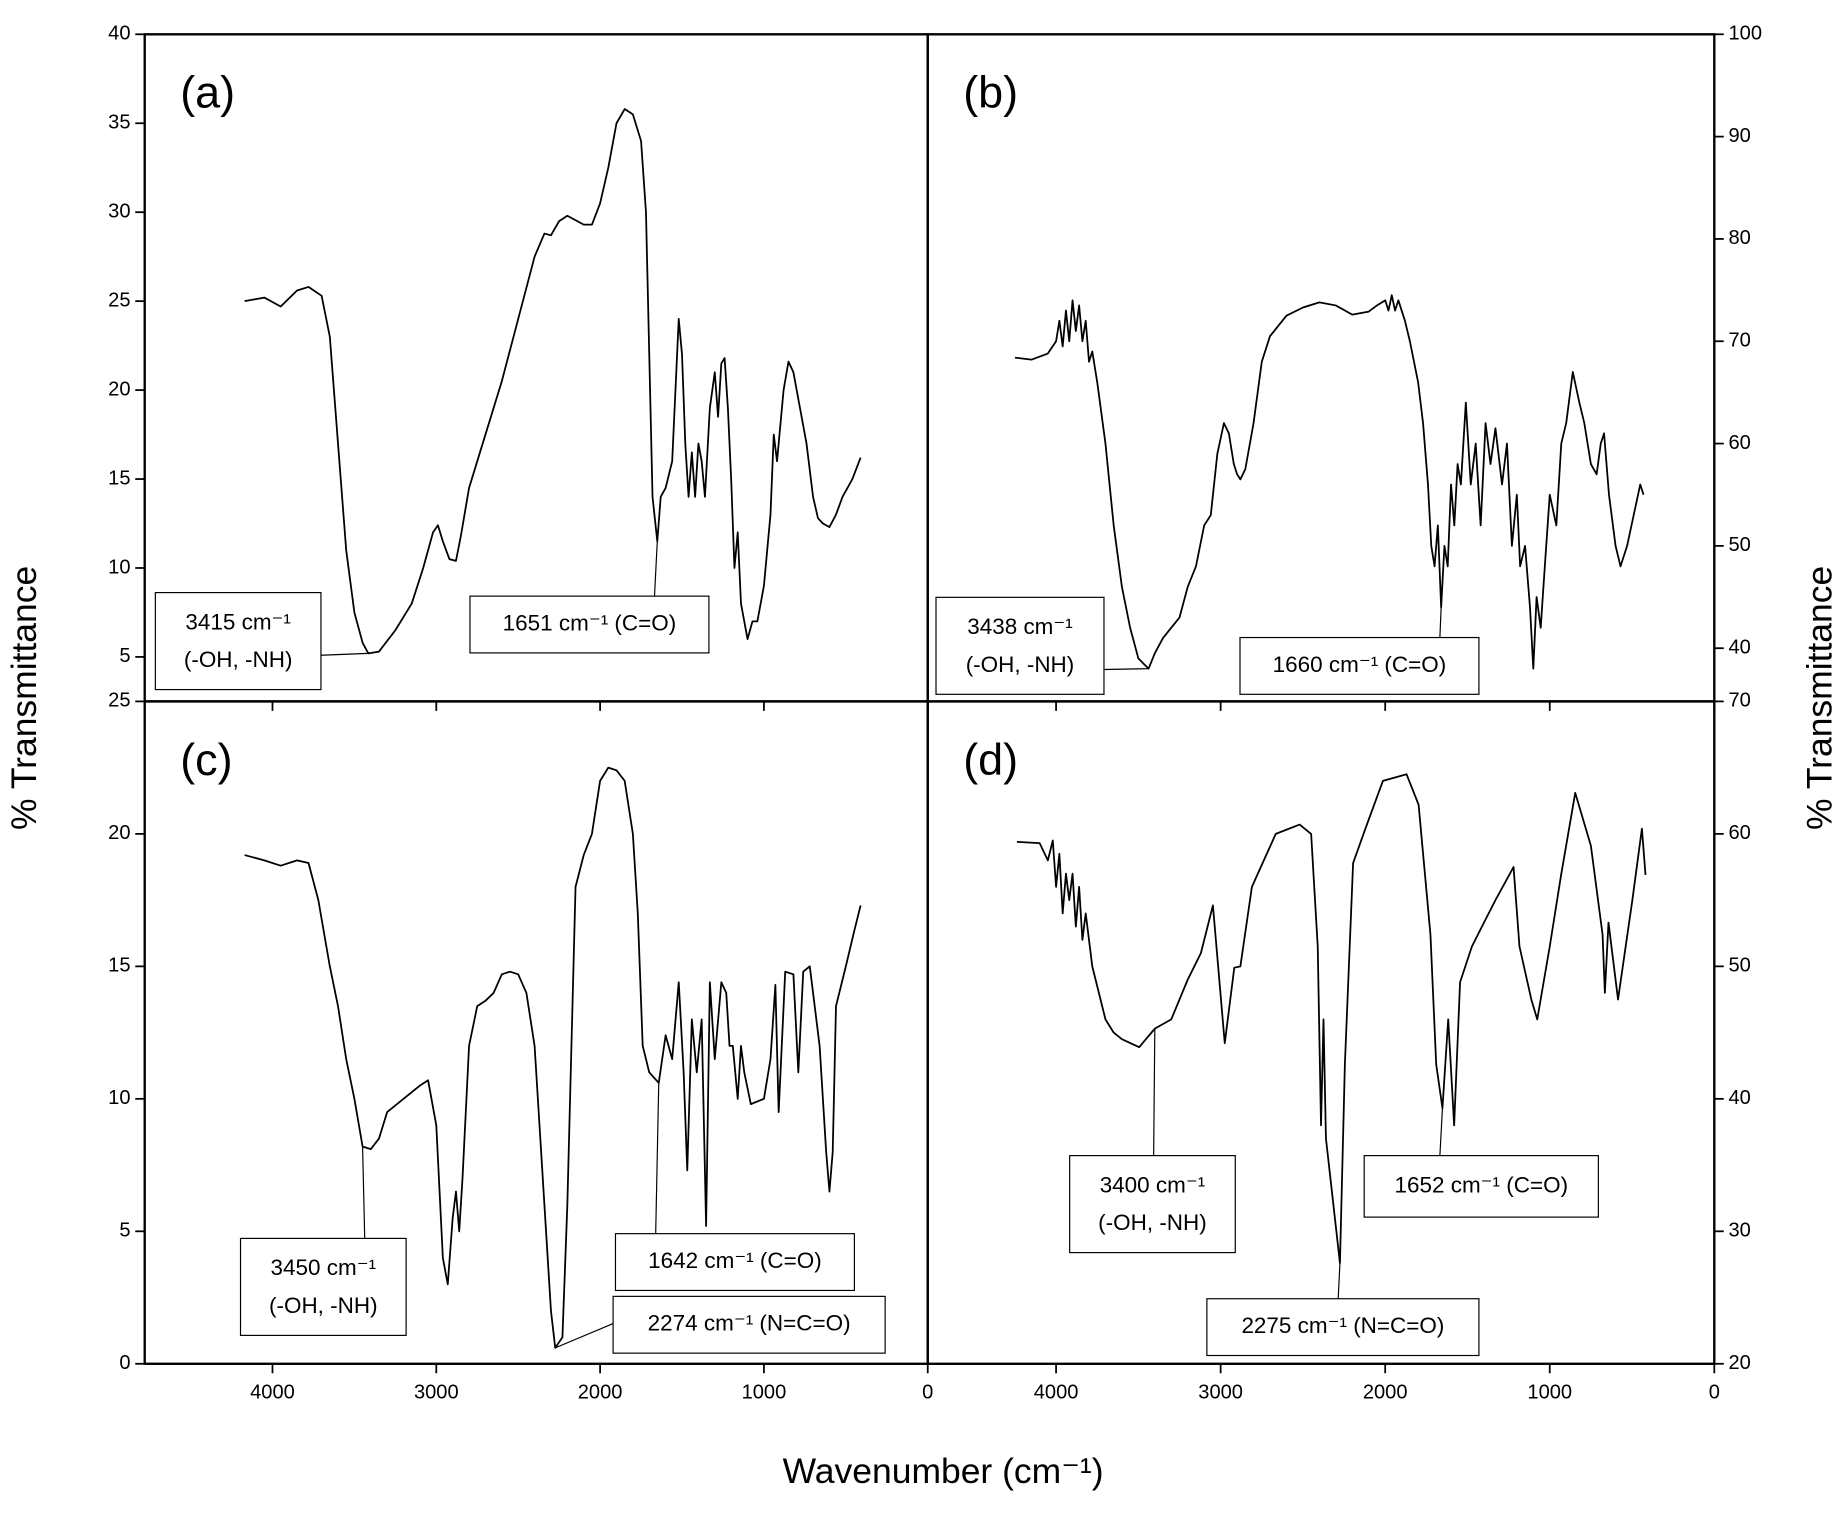 The image size is (1846, 1514). Describe the element at coordinates (990, 92) in the screenshot. I see `panel-label: (b)` at that location.